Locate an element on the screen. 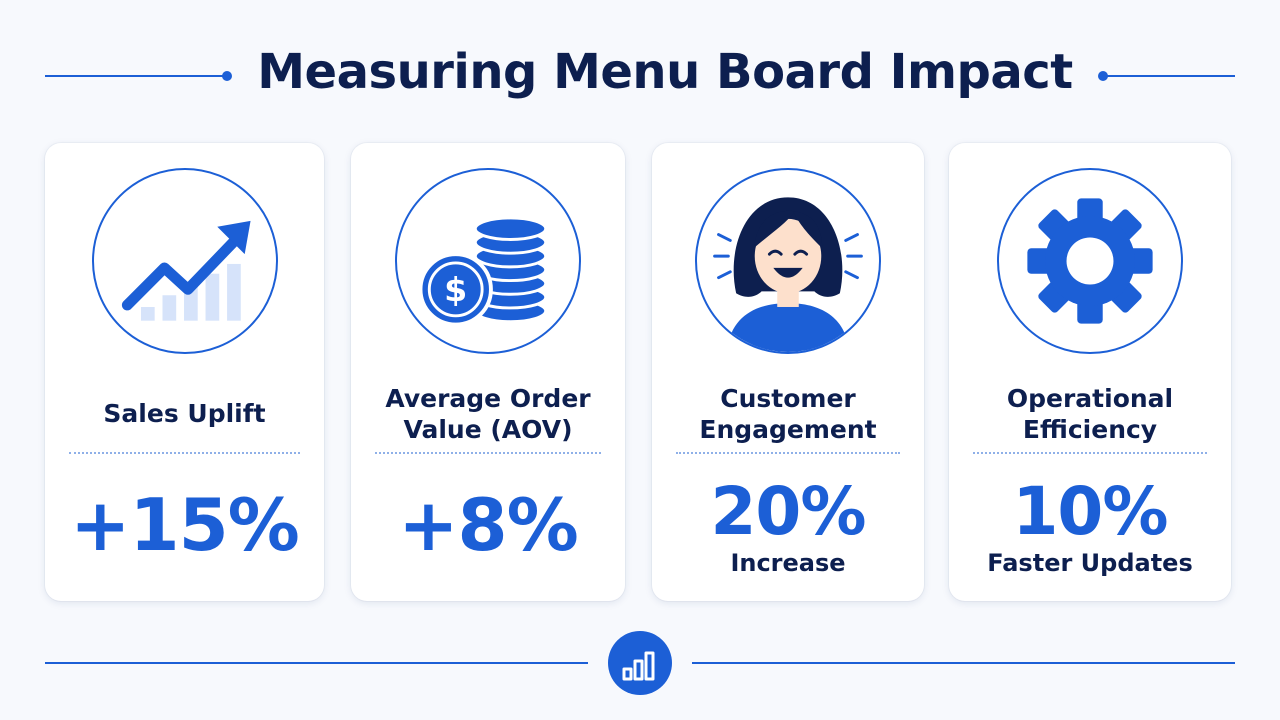 The height and width of the screenshot is (720, 1280). metric-value: 20% is located at coordinates (788, 511).